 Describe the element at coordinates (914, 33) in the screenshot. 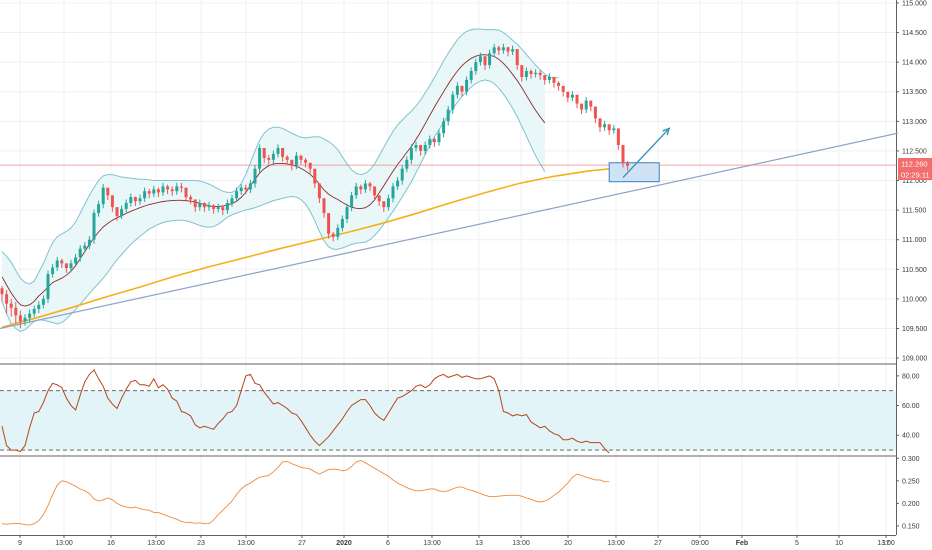

I see `y-tick-label: 114.500` at that location.